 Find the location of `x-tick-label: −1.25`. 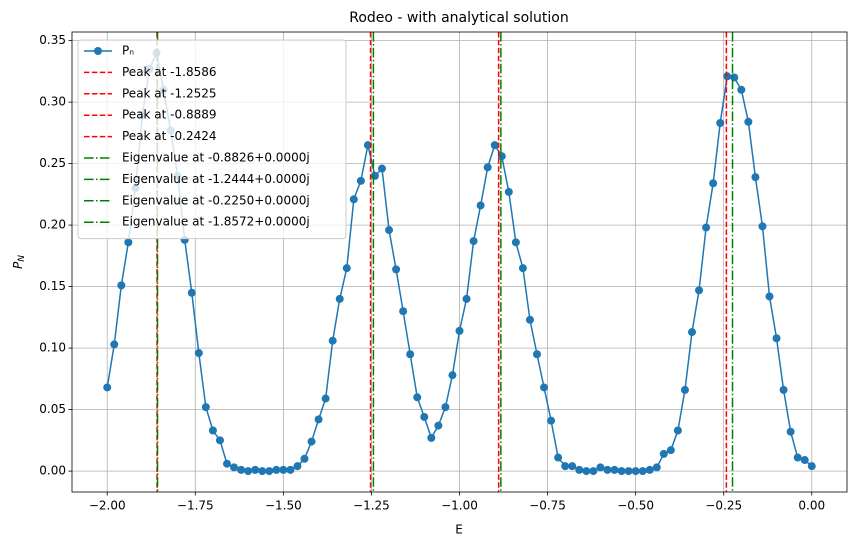

x-tick-label: −1.25 is located at coordinates (371, 506).